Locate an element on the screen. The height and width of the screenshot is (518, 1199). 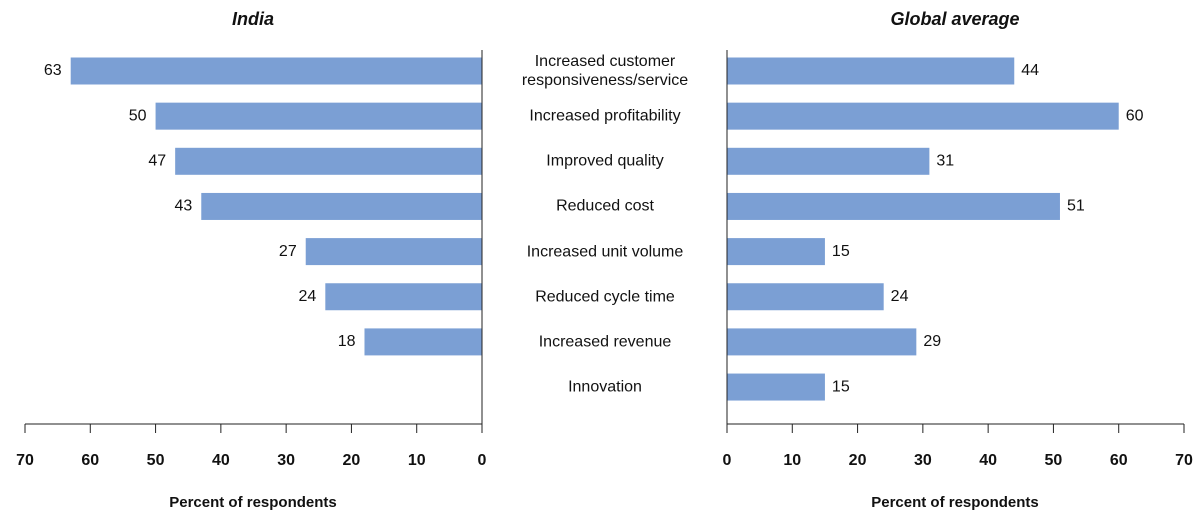
chart-title: India is located at coordinates (253, 19).